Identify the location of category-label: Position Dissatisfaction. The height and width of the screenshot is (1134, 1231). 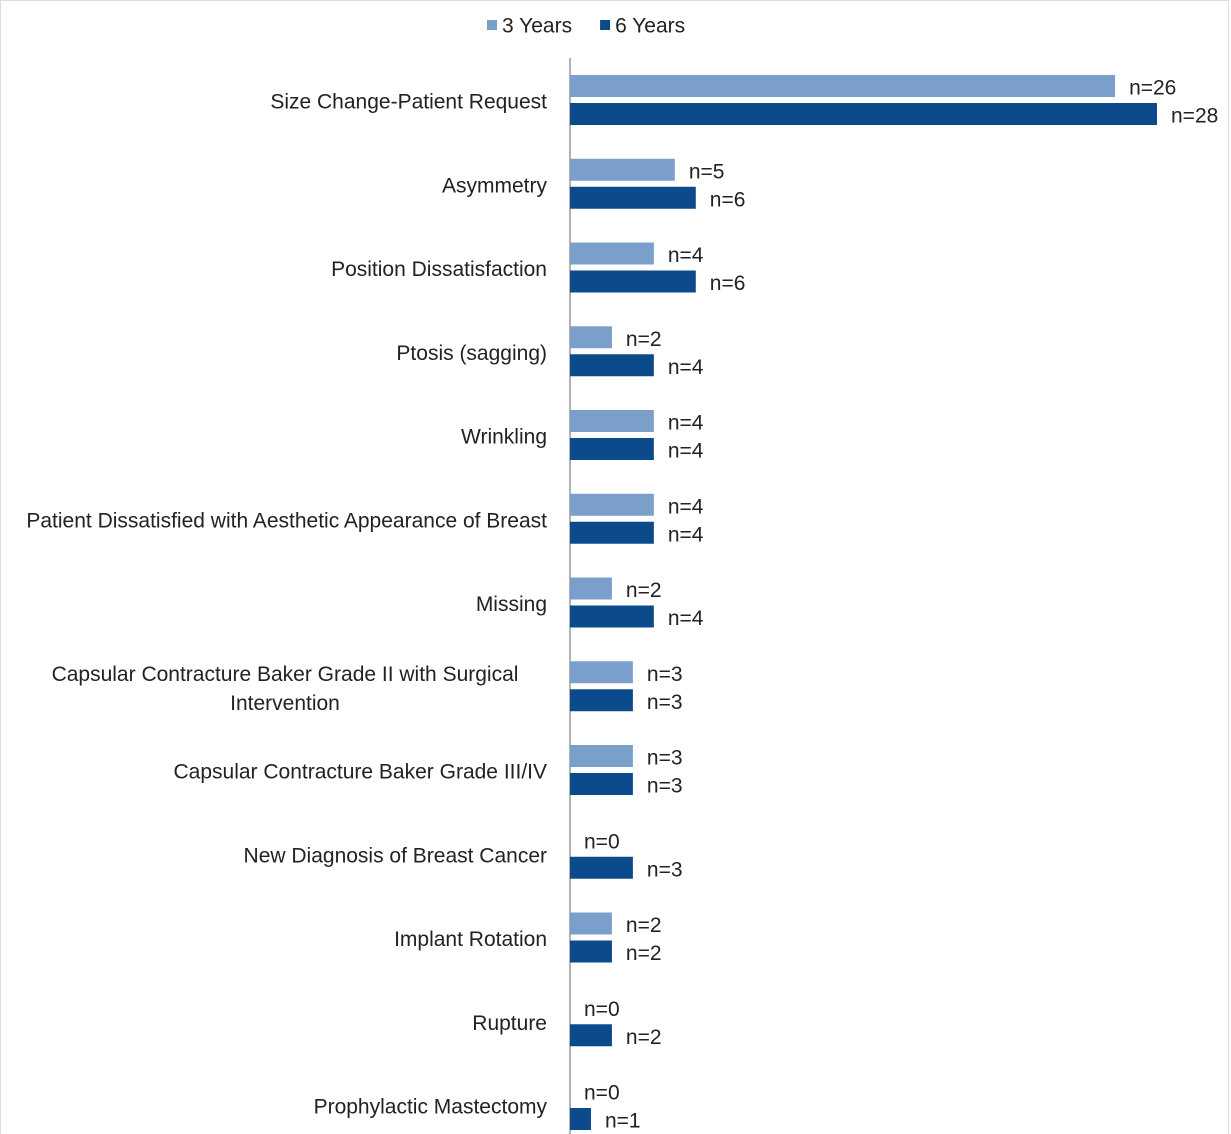
(439, 269).